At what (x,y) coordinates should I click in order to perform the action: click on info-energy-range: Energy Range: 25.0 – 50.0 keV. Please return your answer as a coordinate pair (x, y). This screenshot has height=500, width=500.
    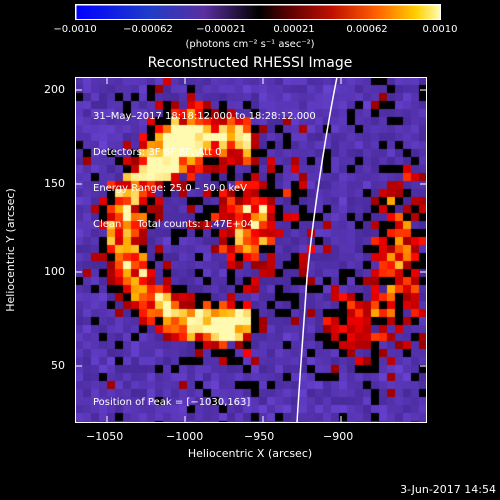
    Looking at the image, I should click on (170, 188).